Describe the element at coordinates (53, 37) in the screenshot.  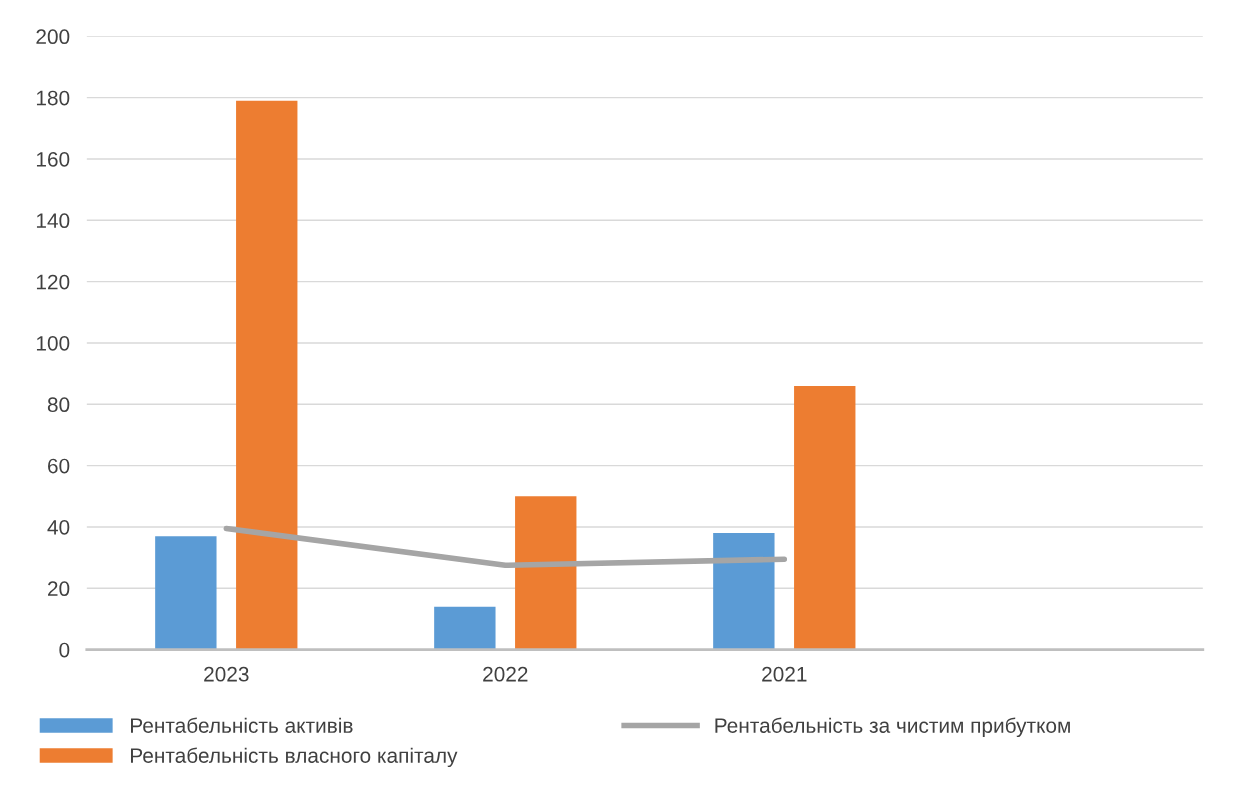
I see `y-tick-label: 200` at that location.